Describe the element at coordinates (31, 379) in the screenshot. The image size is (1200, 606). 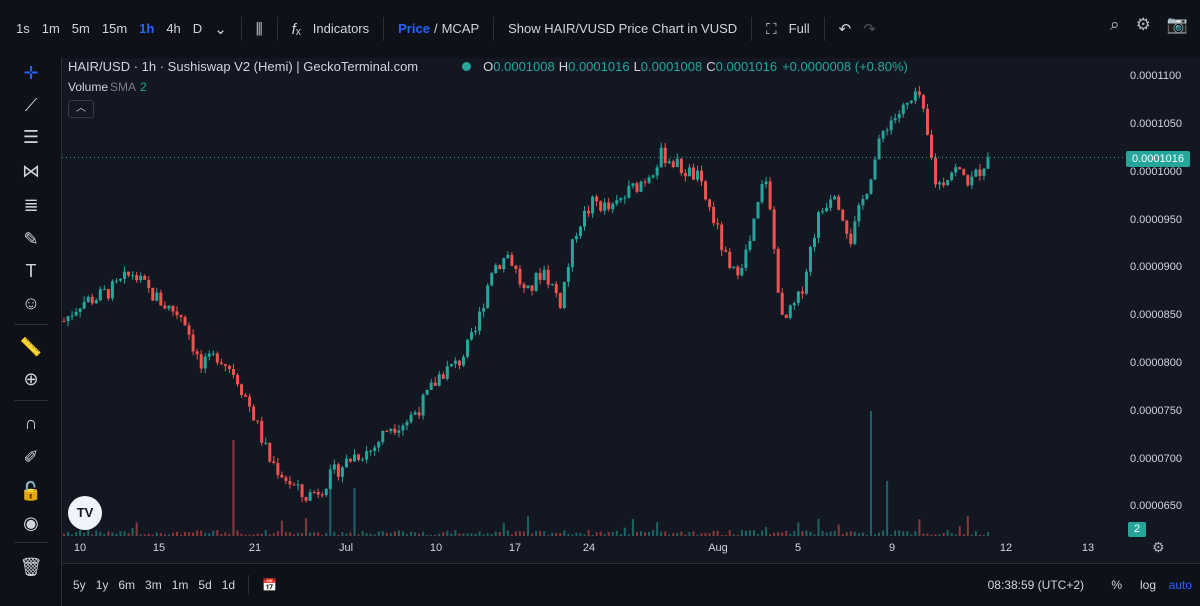
I see `zoom-in-icon: ⊕` at that location.